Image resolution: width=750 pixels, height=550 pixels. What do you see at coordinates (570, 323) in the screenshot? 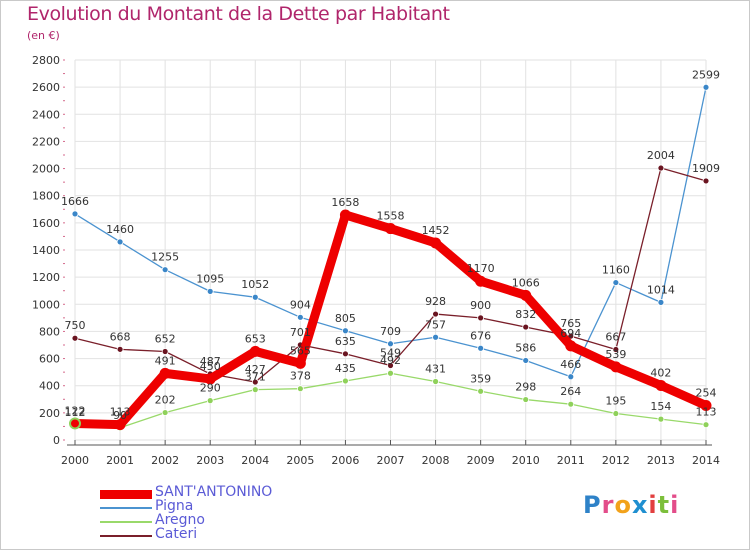
I see `data-label: 765` at bounding box center [570, 323].